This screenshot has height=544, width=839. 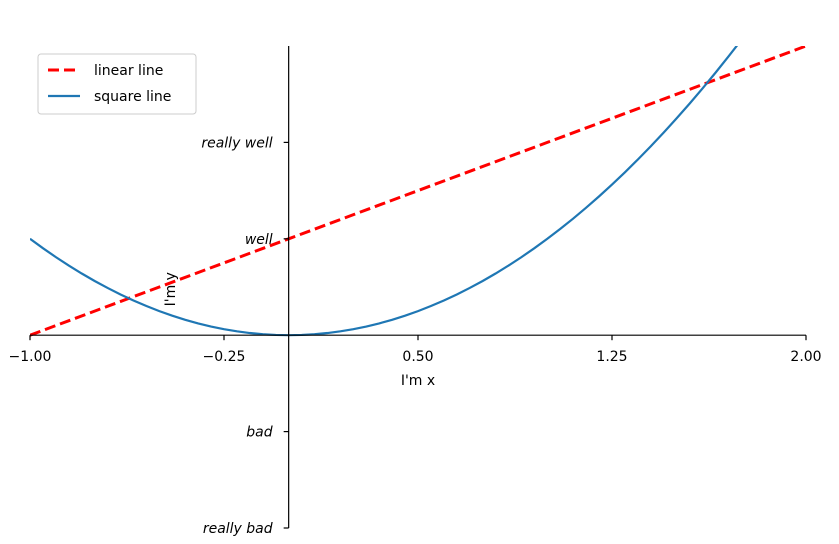 I want to click on legend: linear line square line, so click(x=117, y=84).